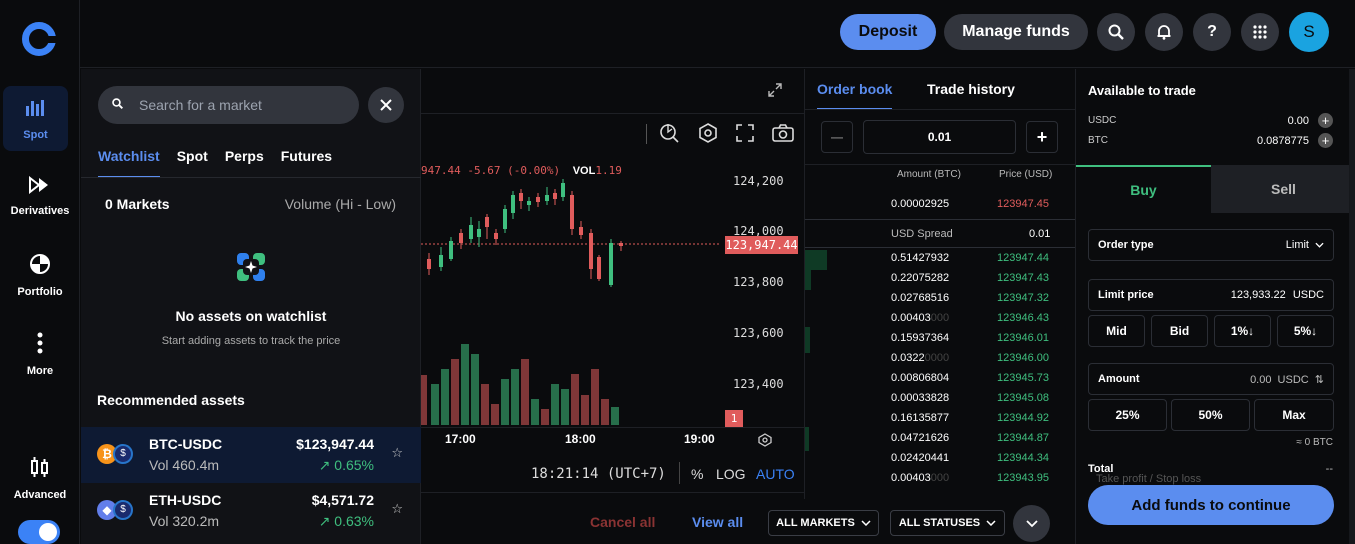 This screenshot has width=1355, height=544. What do you see at coordinates (571, 302) in the screenshot?
I see `candlestick-plot` at bounding box center [571, 302].